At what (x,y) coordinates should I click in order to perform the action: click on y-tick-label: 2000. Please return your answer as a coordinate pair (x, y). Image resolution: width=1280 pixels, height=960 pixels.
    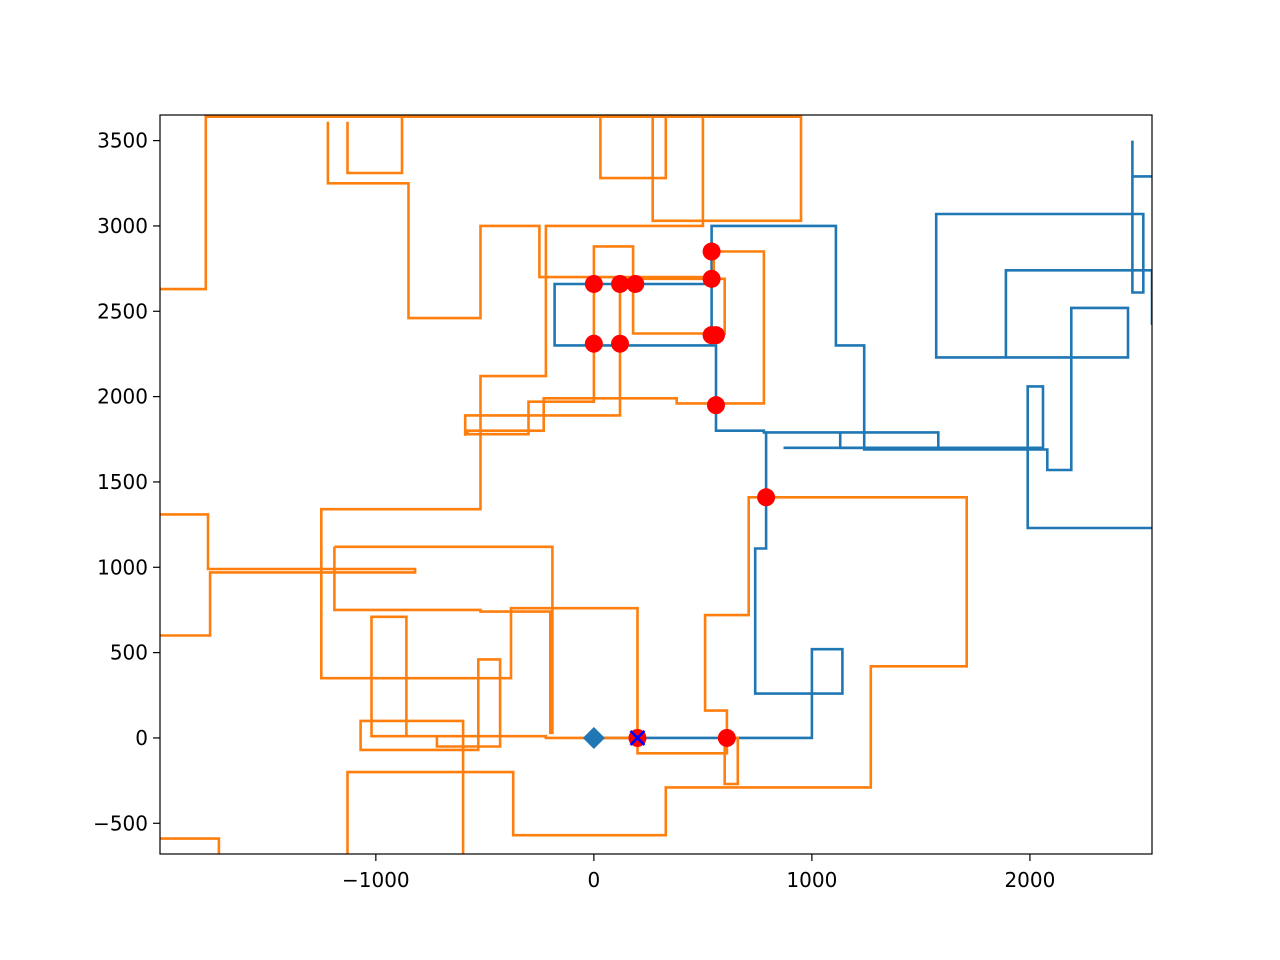
    Looking at the image, I should click on (122, 397).